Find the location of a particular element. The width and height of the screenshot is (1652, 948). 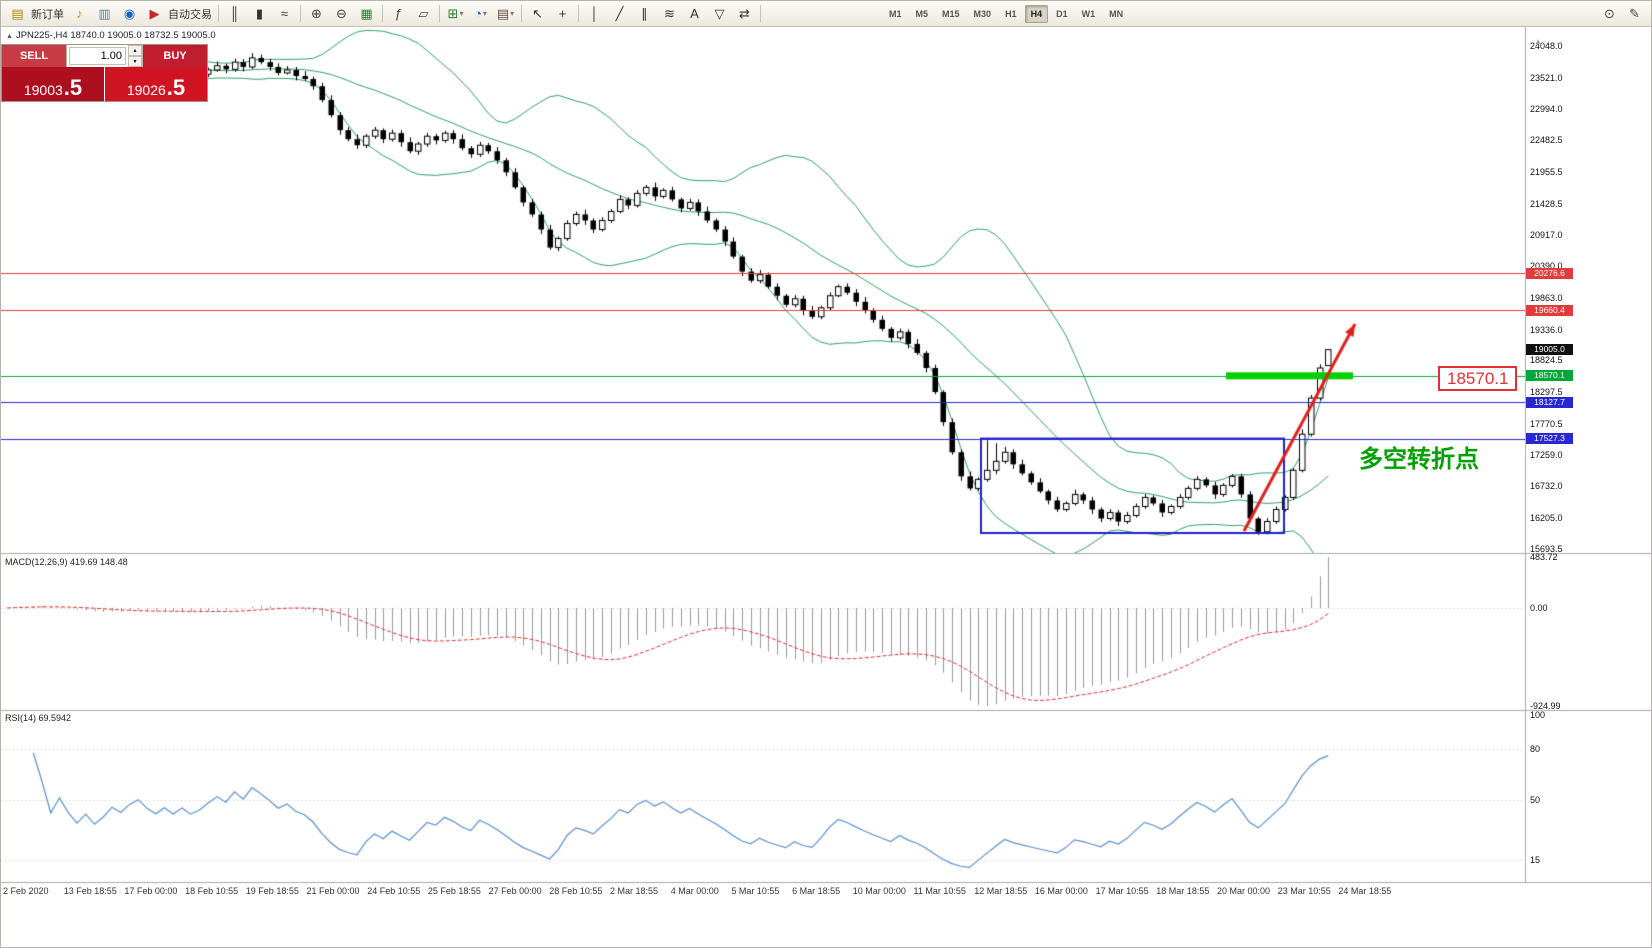

buy-price-fraction: .5 is located at coordinates (176, 87).